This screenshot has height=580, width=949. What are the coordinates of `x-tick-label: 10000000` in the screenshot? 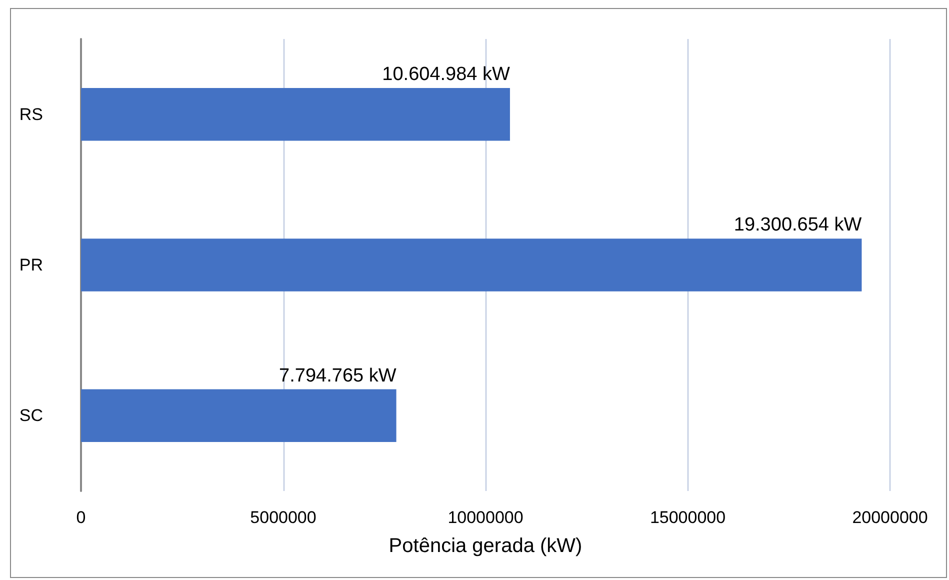 It's located at (486, 517).